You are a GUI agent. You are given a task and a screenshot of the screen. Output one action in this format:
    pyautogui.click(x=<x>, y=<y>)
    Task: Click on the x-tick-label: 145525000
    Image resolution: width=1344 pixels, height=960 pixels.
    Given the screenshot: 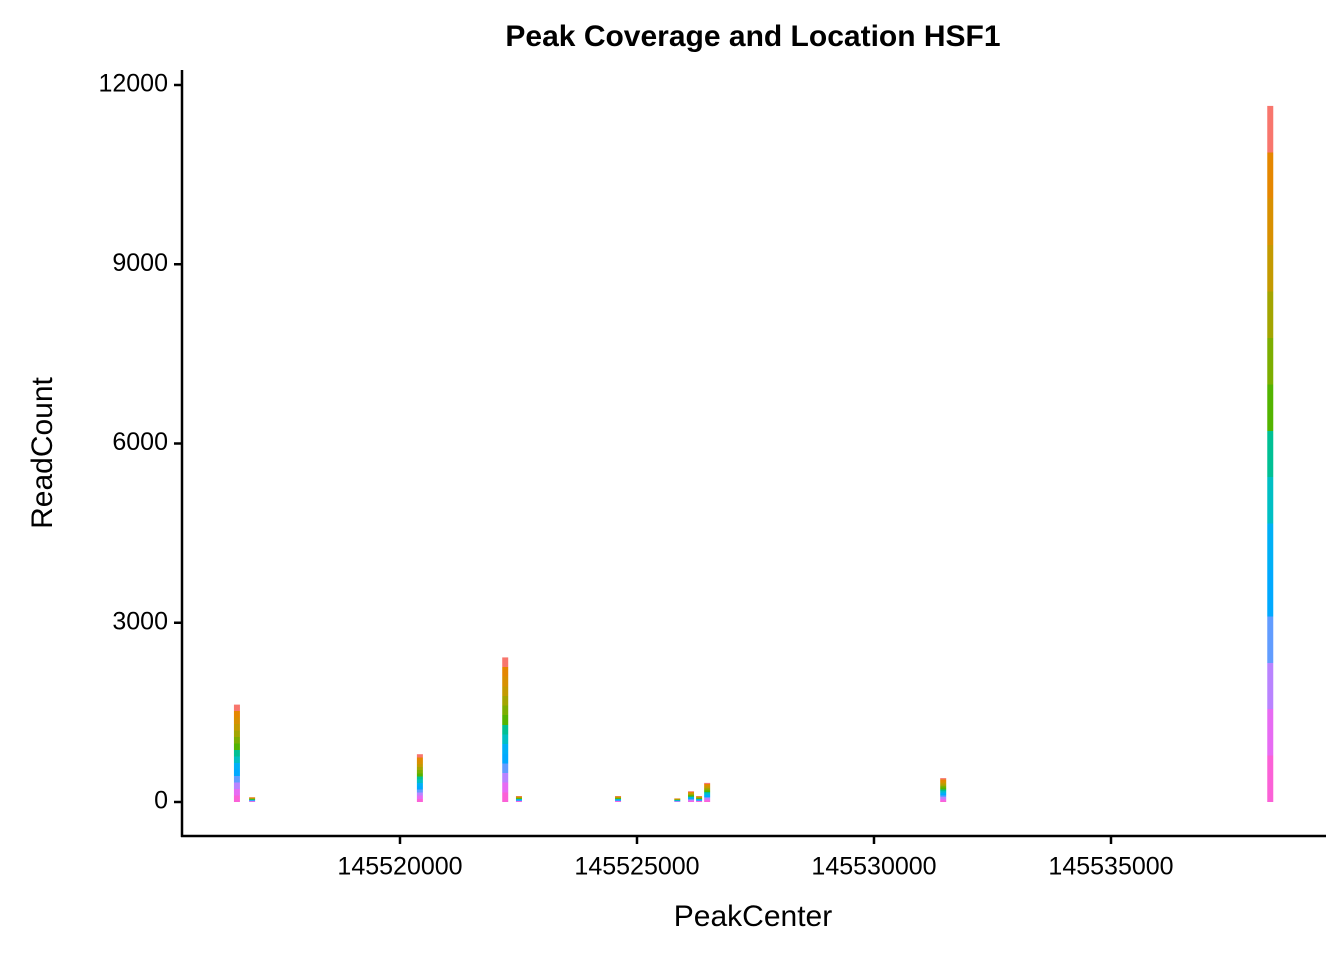 What is the action you would take?
    pyautogui.click(x=636, y=867)
    